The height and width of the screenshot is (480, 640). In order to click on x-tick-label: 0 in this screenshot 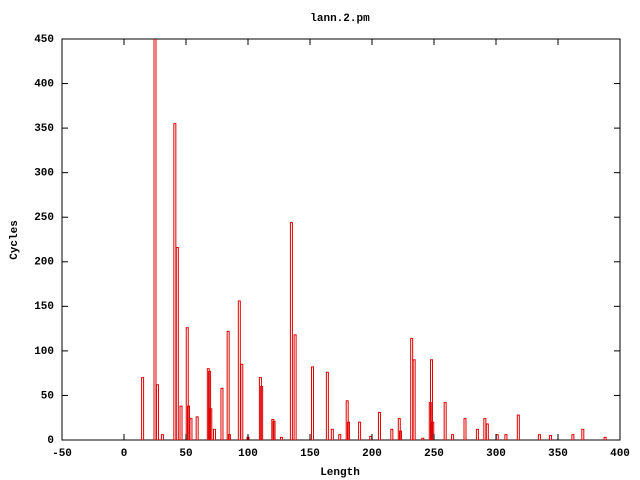, I will do `click(124, 454)`.